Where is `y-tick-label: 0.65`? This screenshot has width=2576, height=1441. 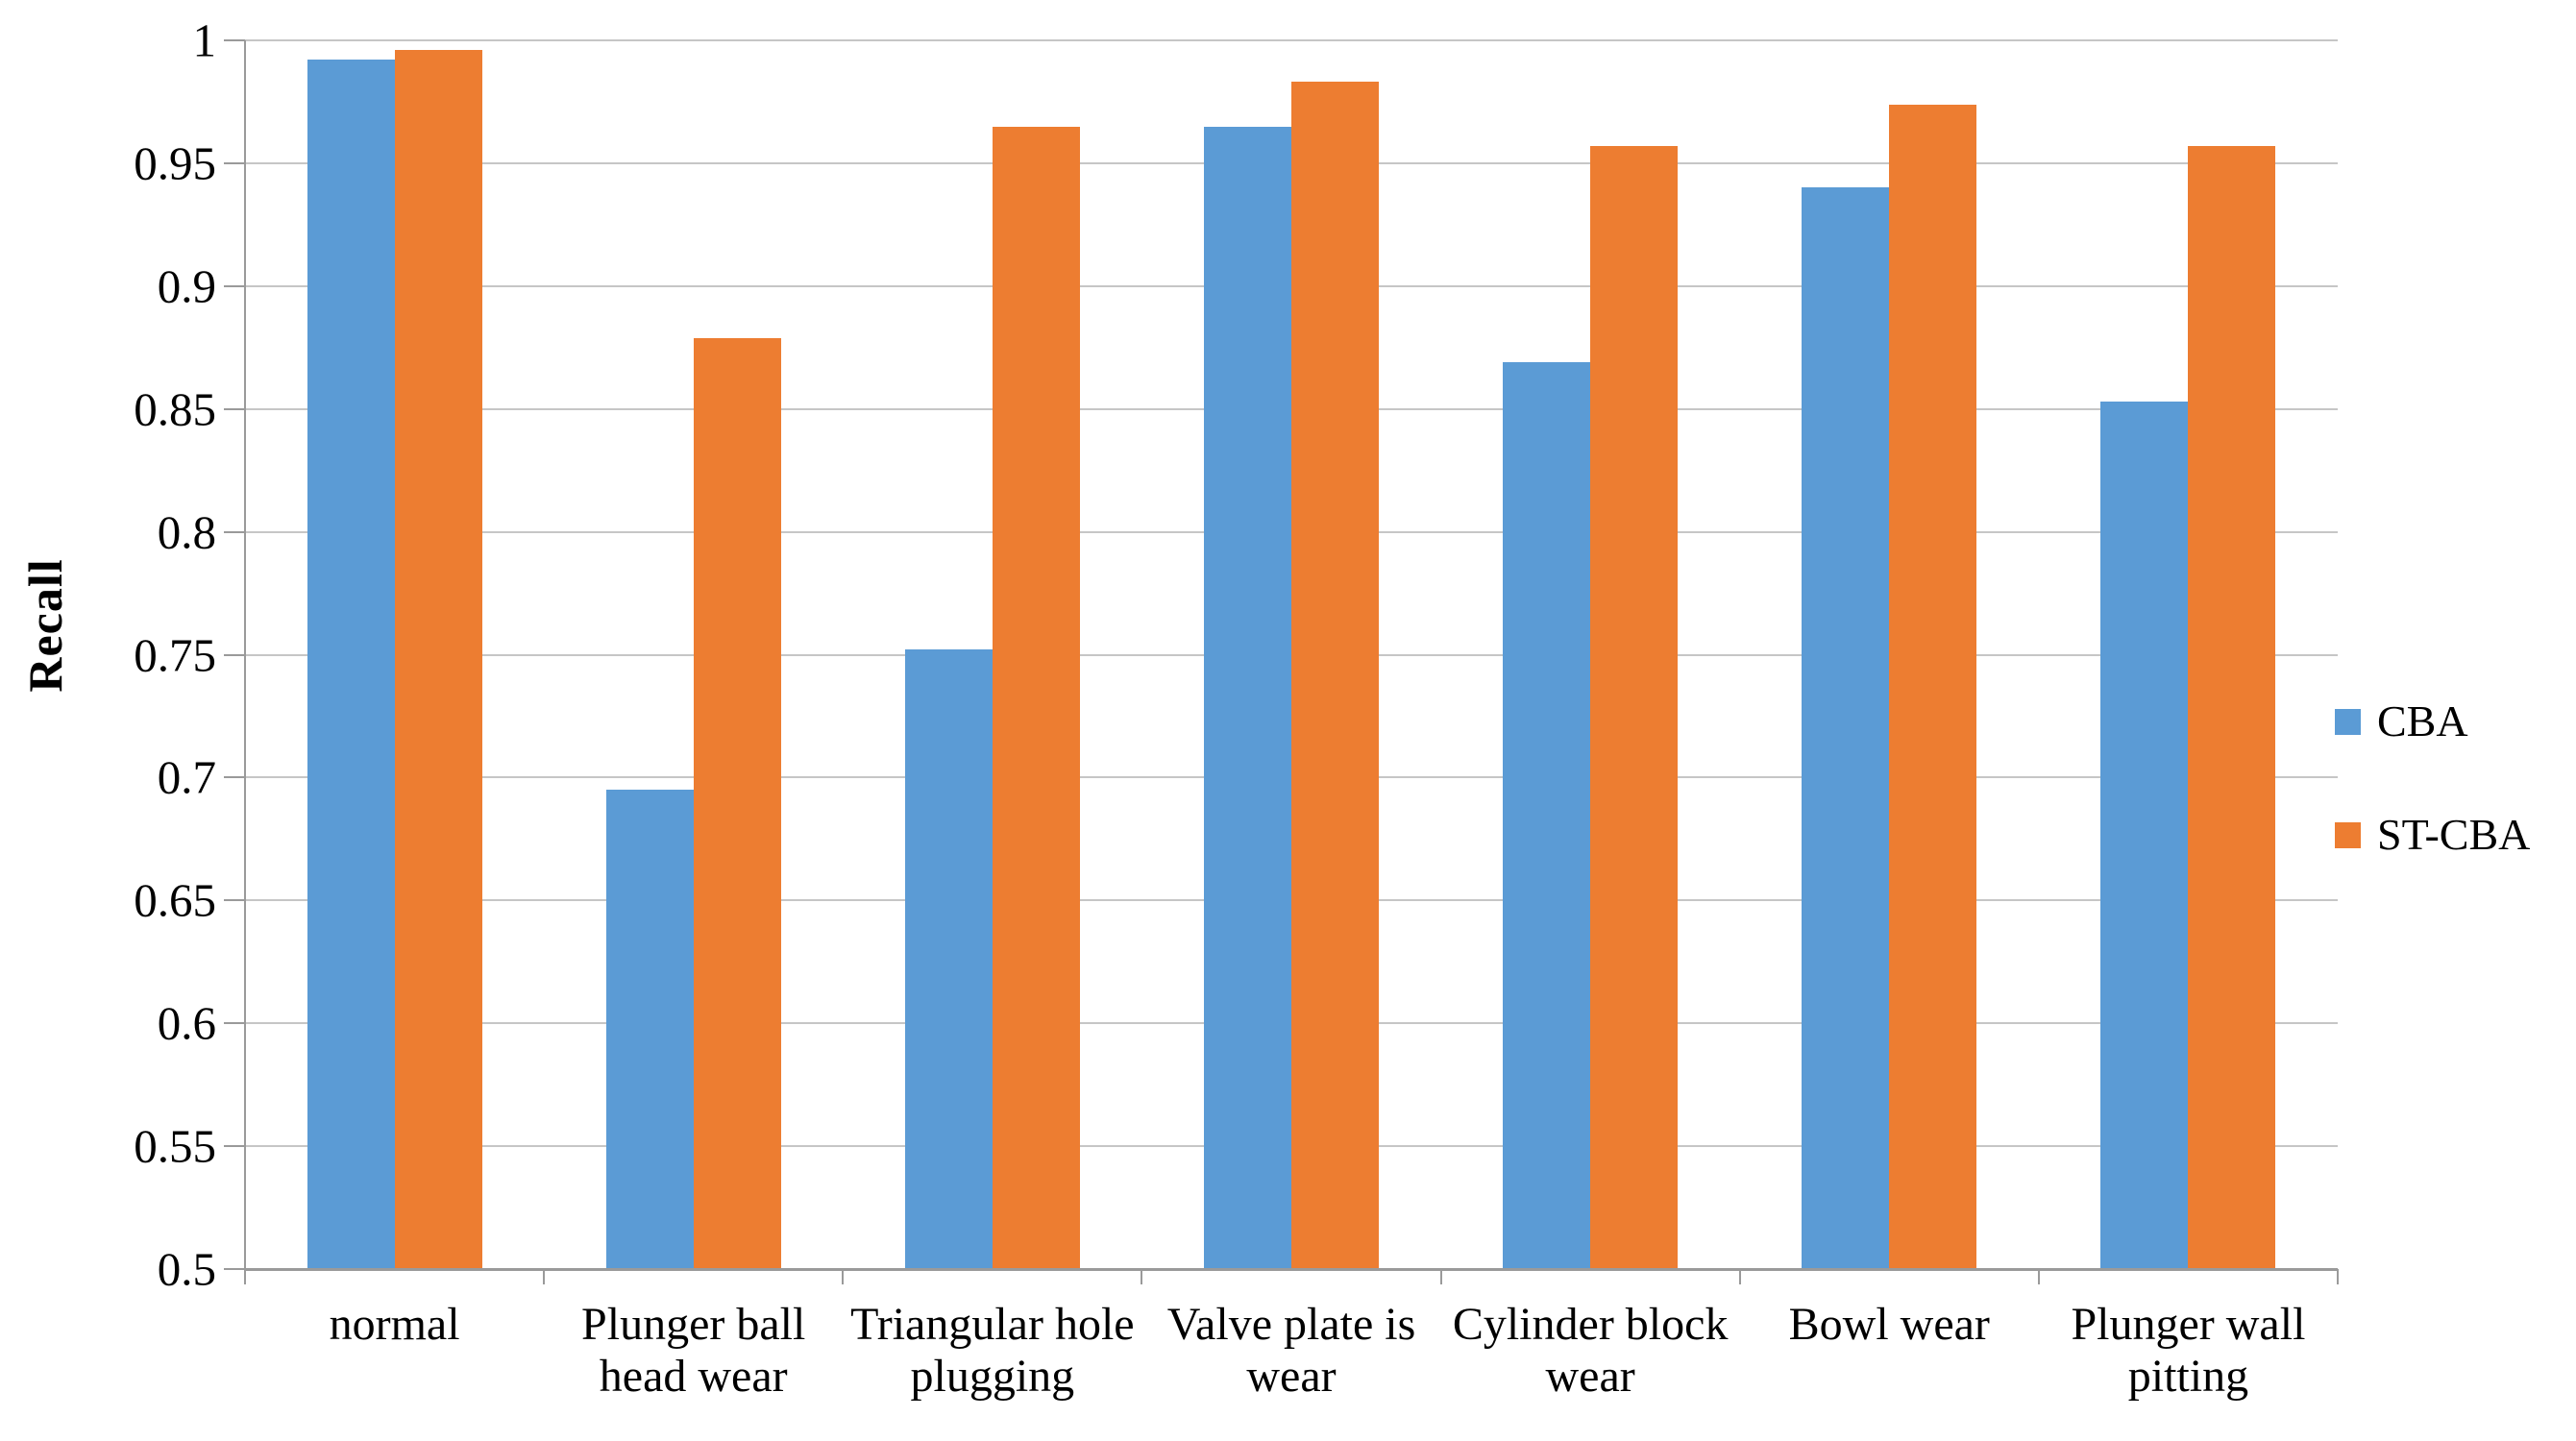 y-tick-label: 0.65 is located at coordinates (175, 900).